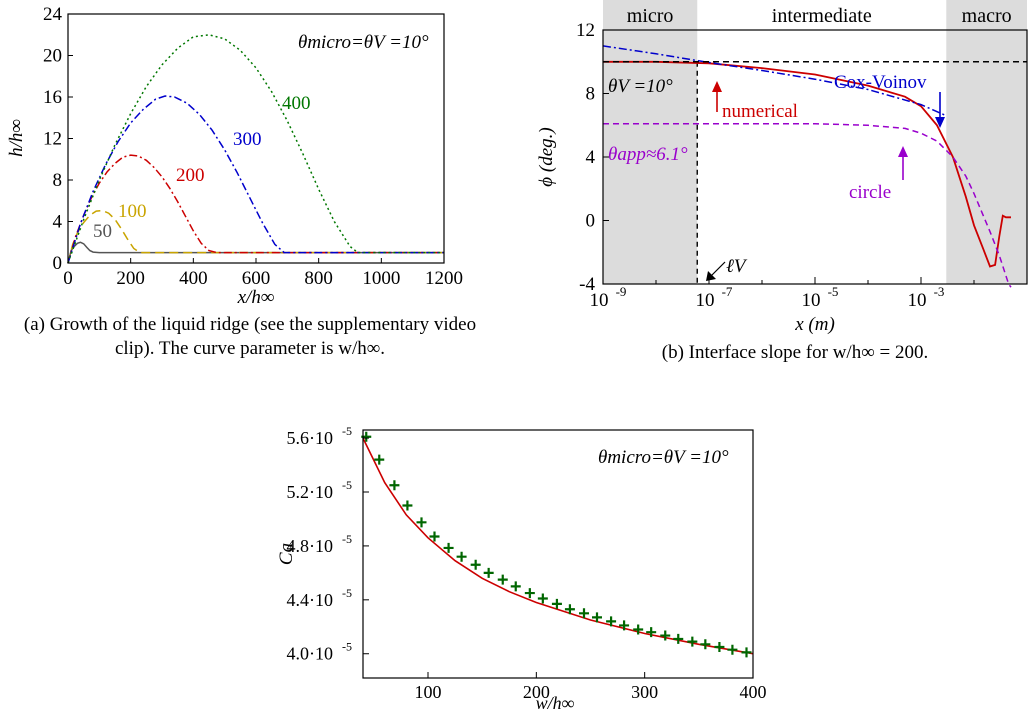 The width and height of the screenshot is (1036, 719). I want to click on chart-b-x-axis-label: x (m), so click(814, 324).